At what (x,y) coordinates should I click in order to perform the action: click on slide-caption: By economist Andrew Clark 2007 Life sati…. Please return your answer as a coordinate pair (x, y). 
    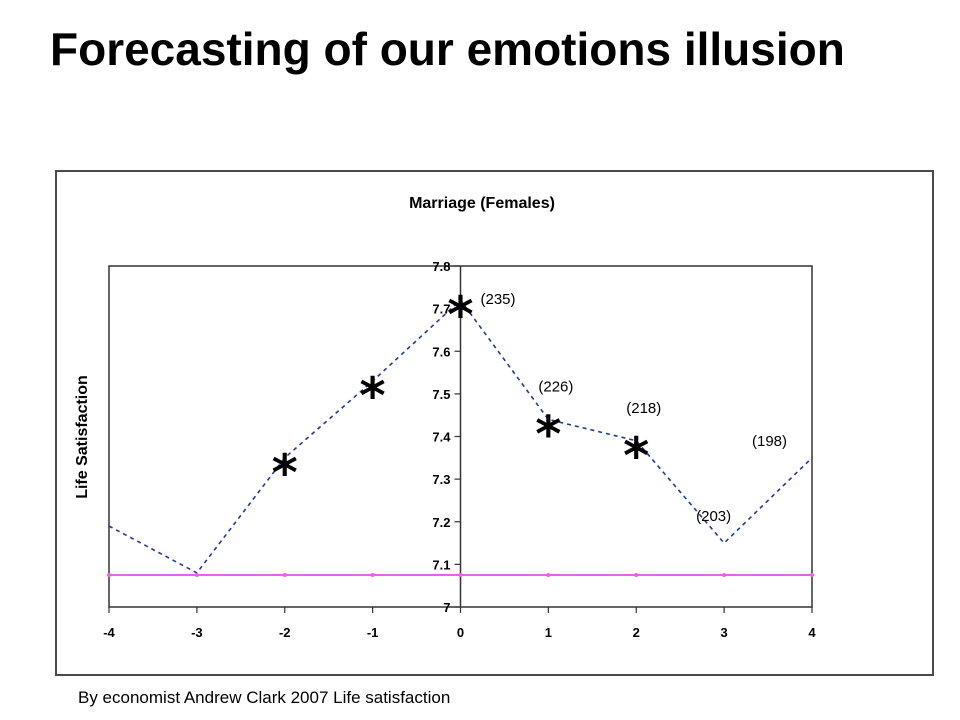
    Looking at the image, I should click on (264, 697).